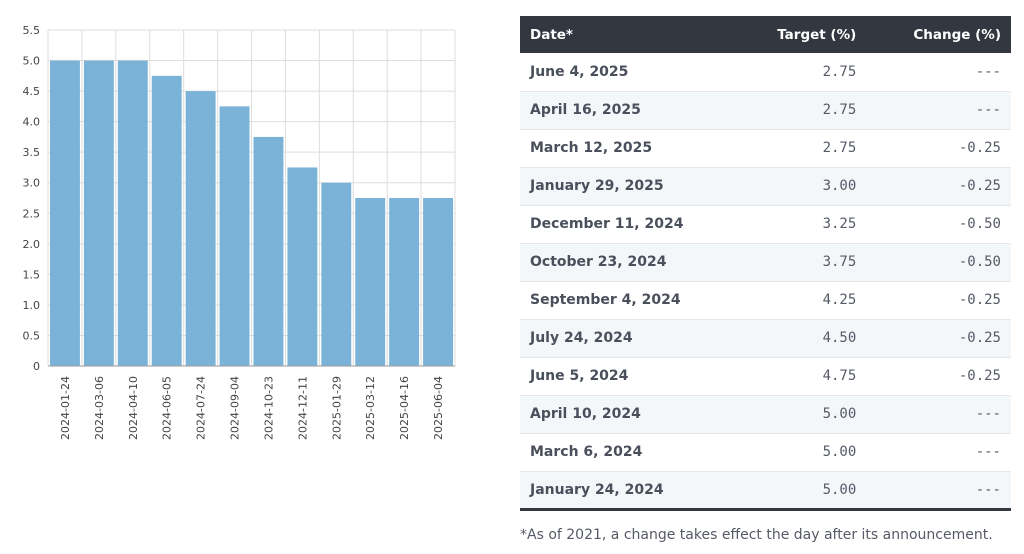 The image size is (1024, 554). Describe the element at coordinates (32, 305) in the screenshot. I see `y-tick-label: 1.0` at that location.